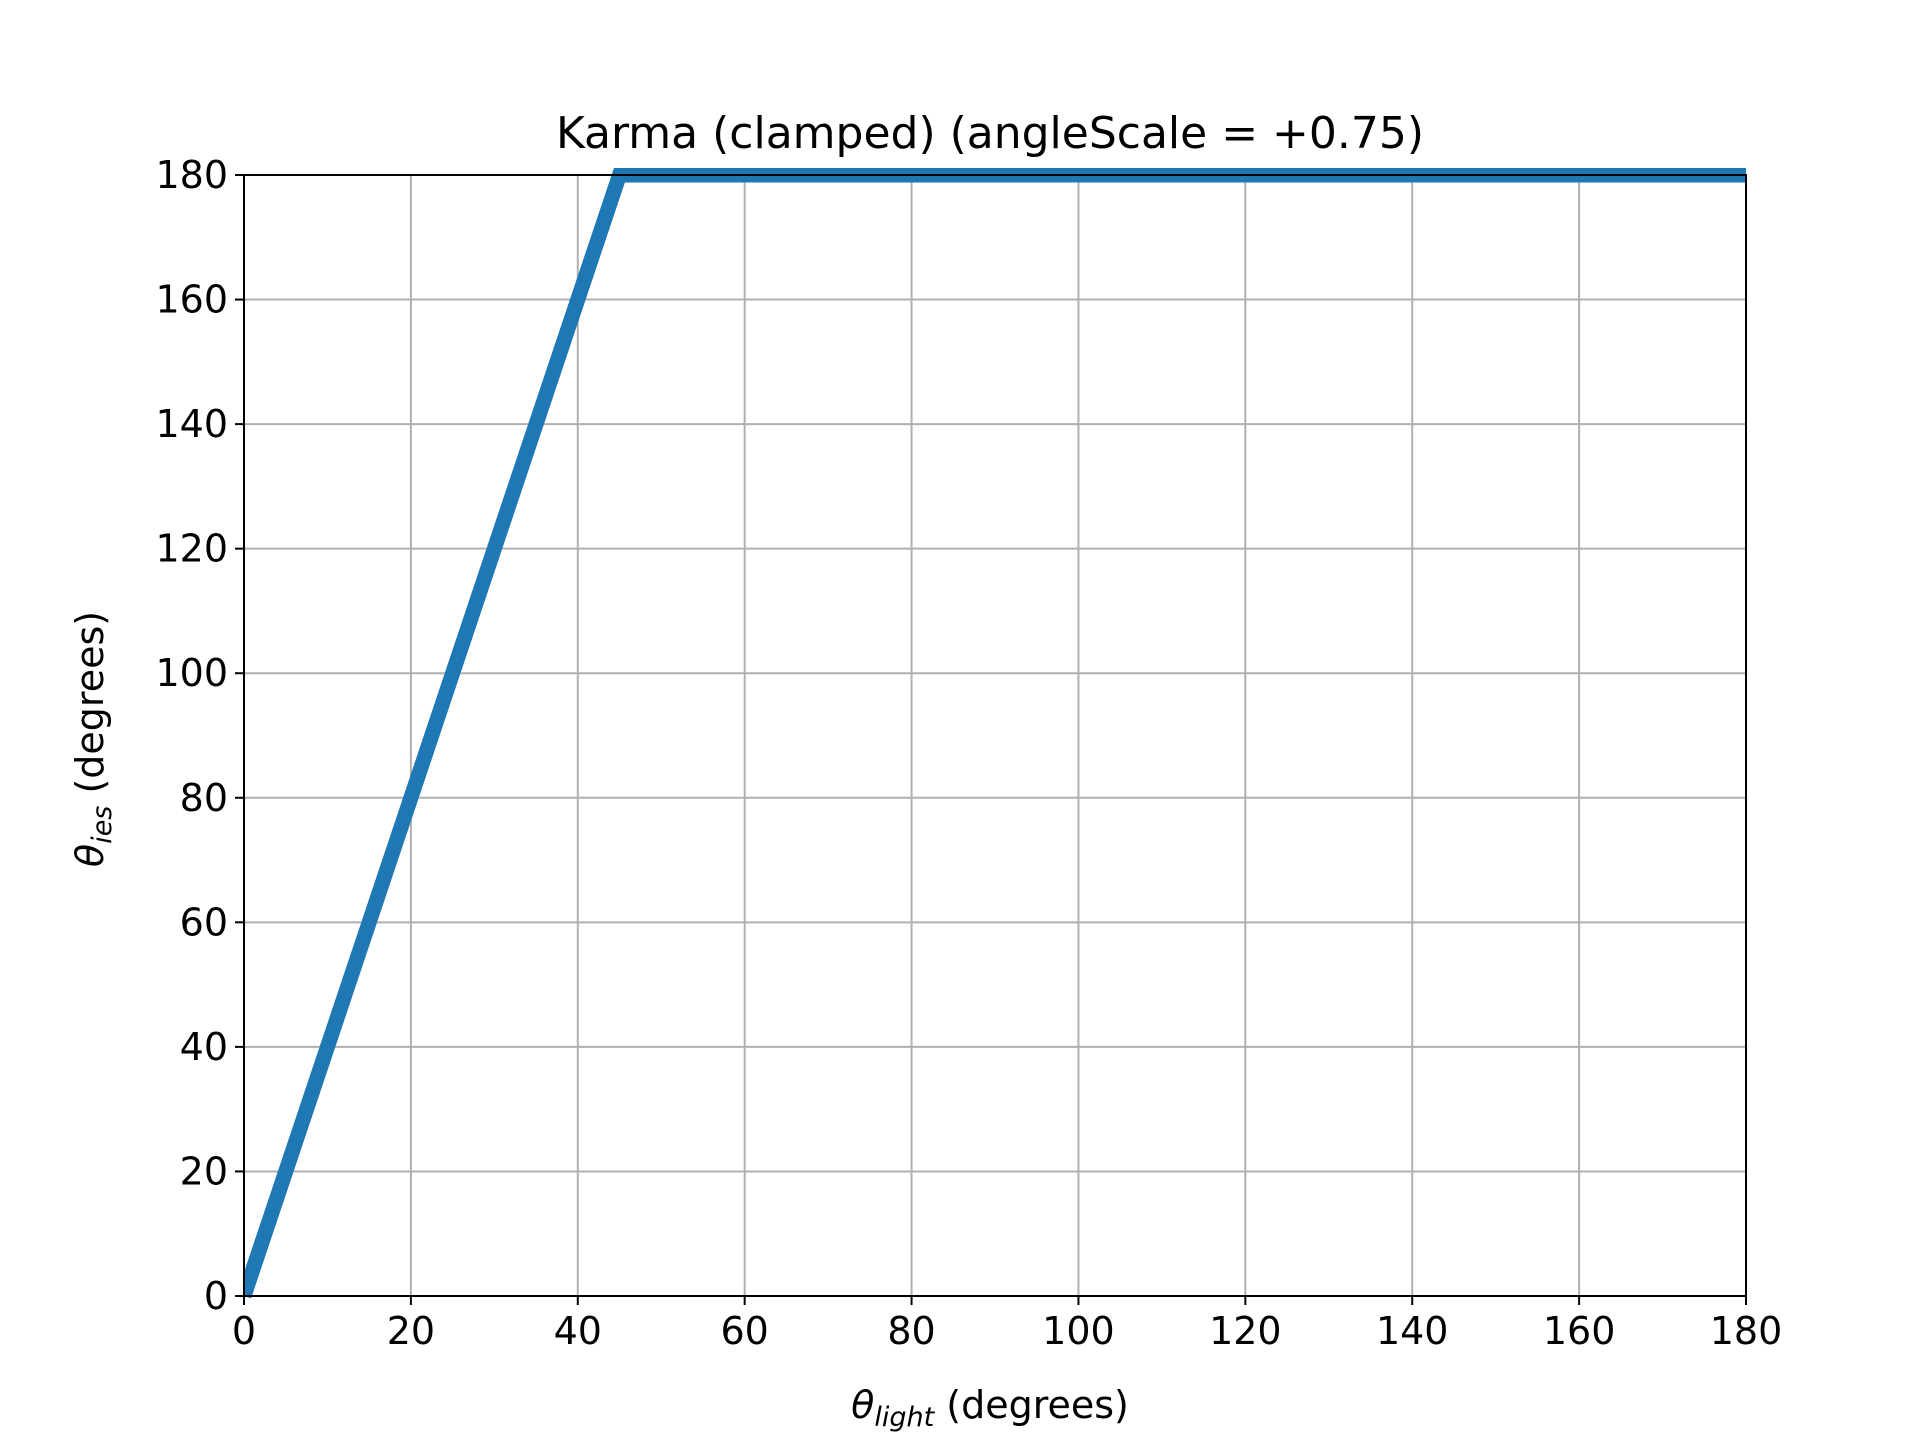 The image size is (1920, 1445). I want to click on y-tick-label: 180, so click(191, 175).